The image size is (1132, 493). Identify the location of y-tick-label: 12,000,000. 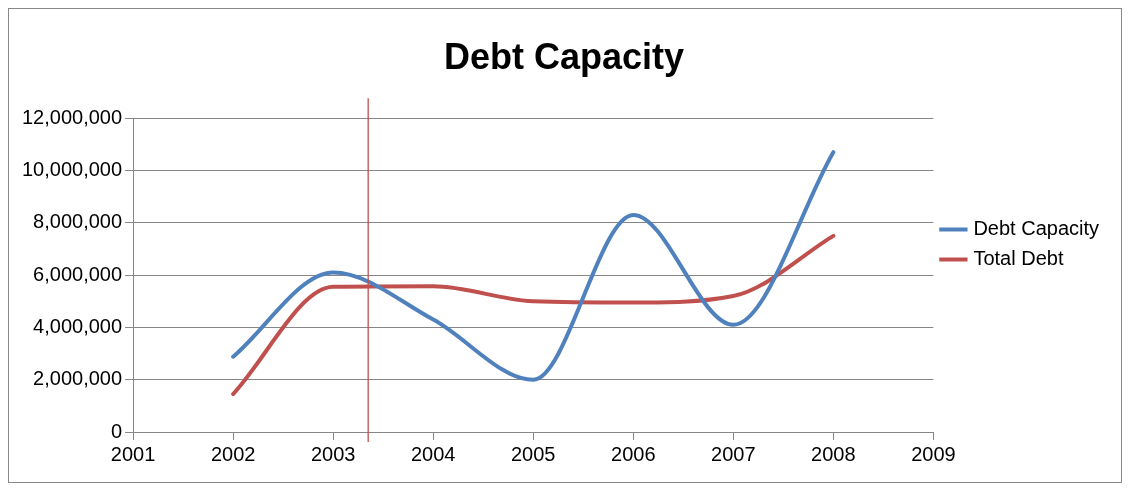
(72, 116).